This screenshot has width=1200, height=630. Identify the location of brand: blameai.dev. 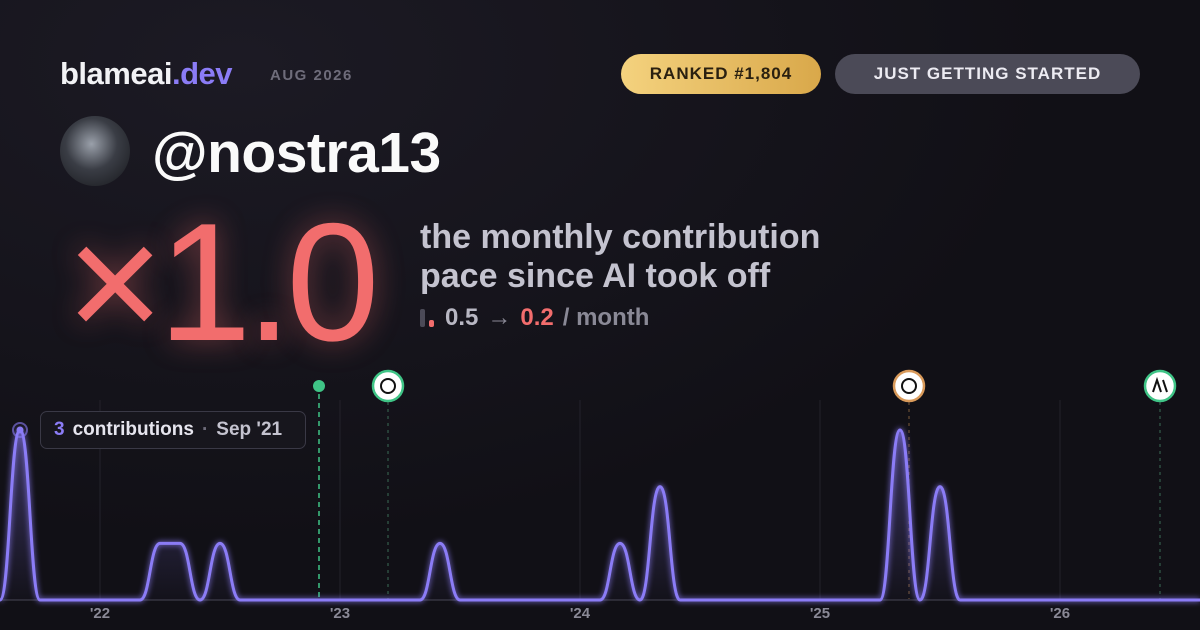
(146, 74).